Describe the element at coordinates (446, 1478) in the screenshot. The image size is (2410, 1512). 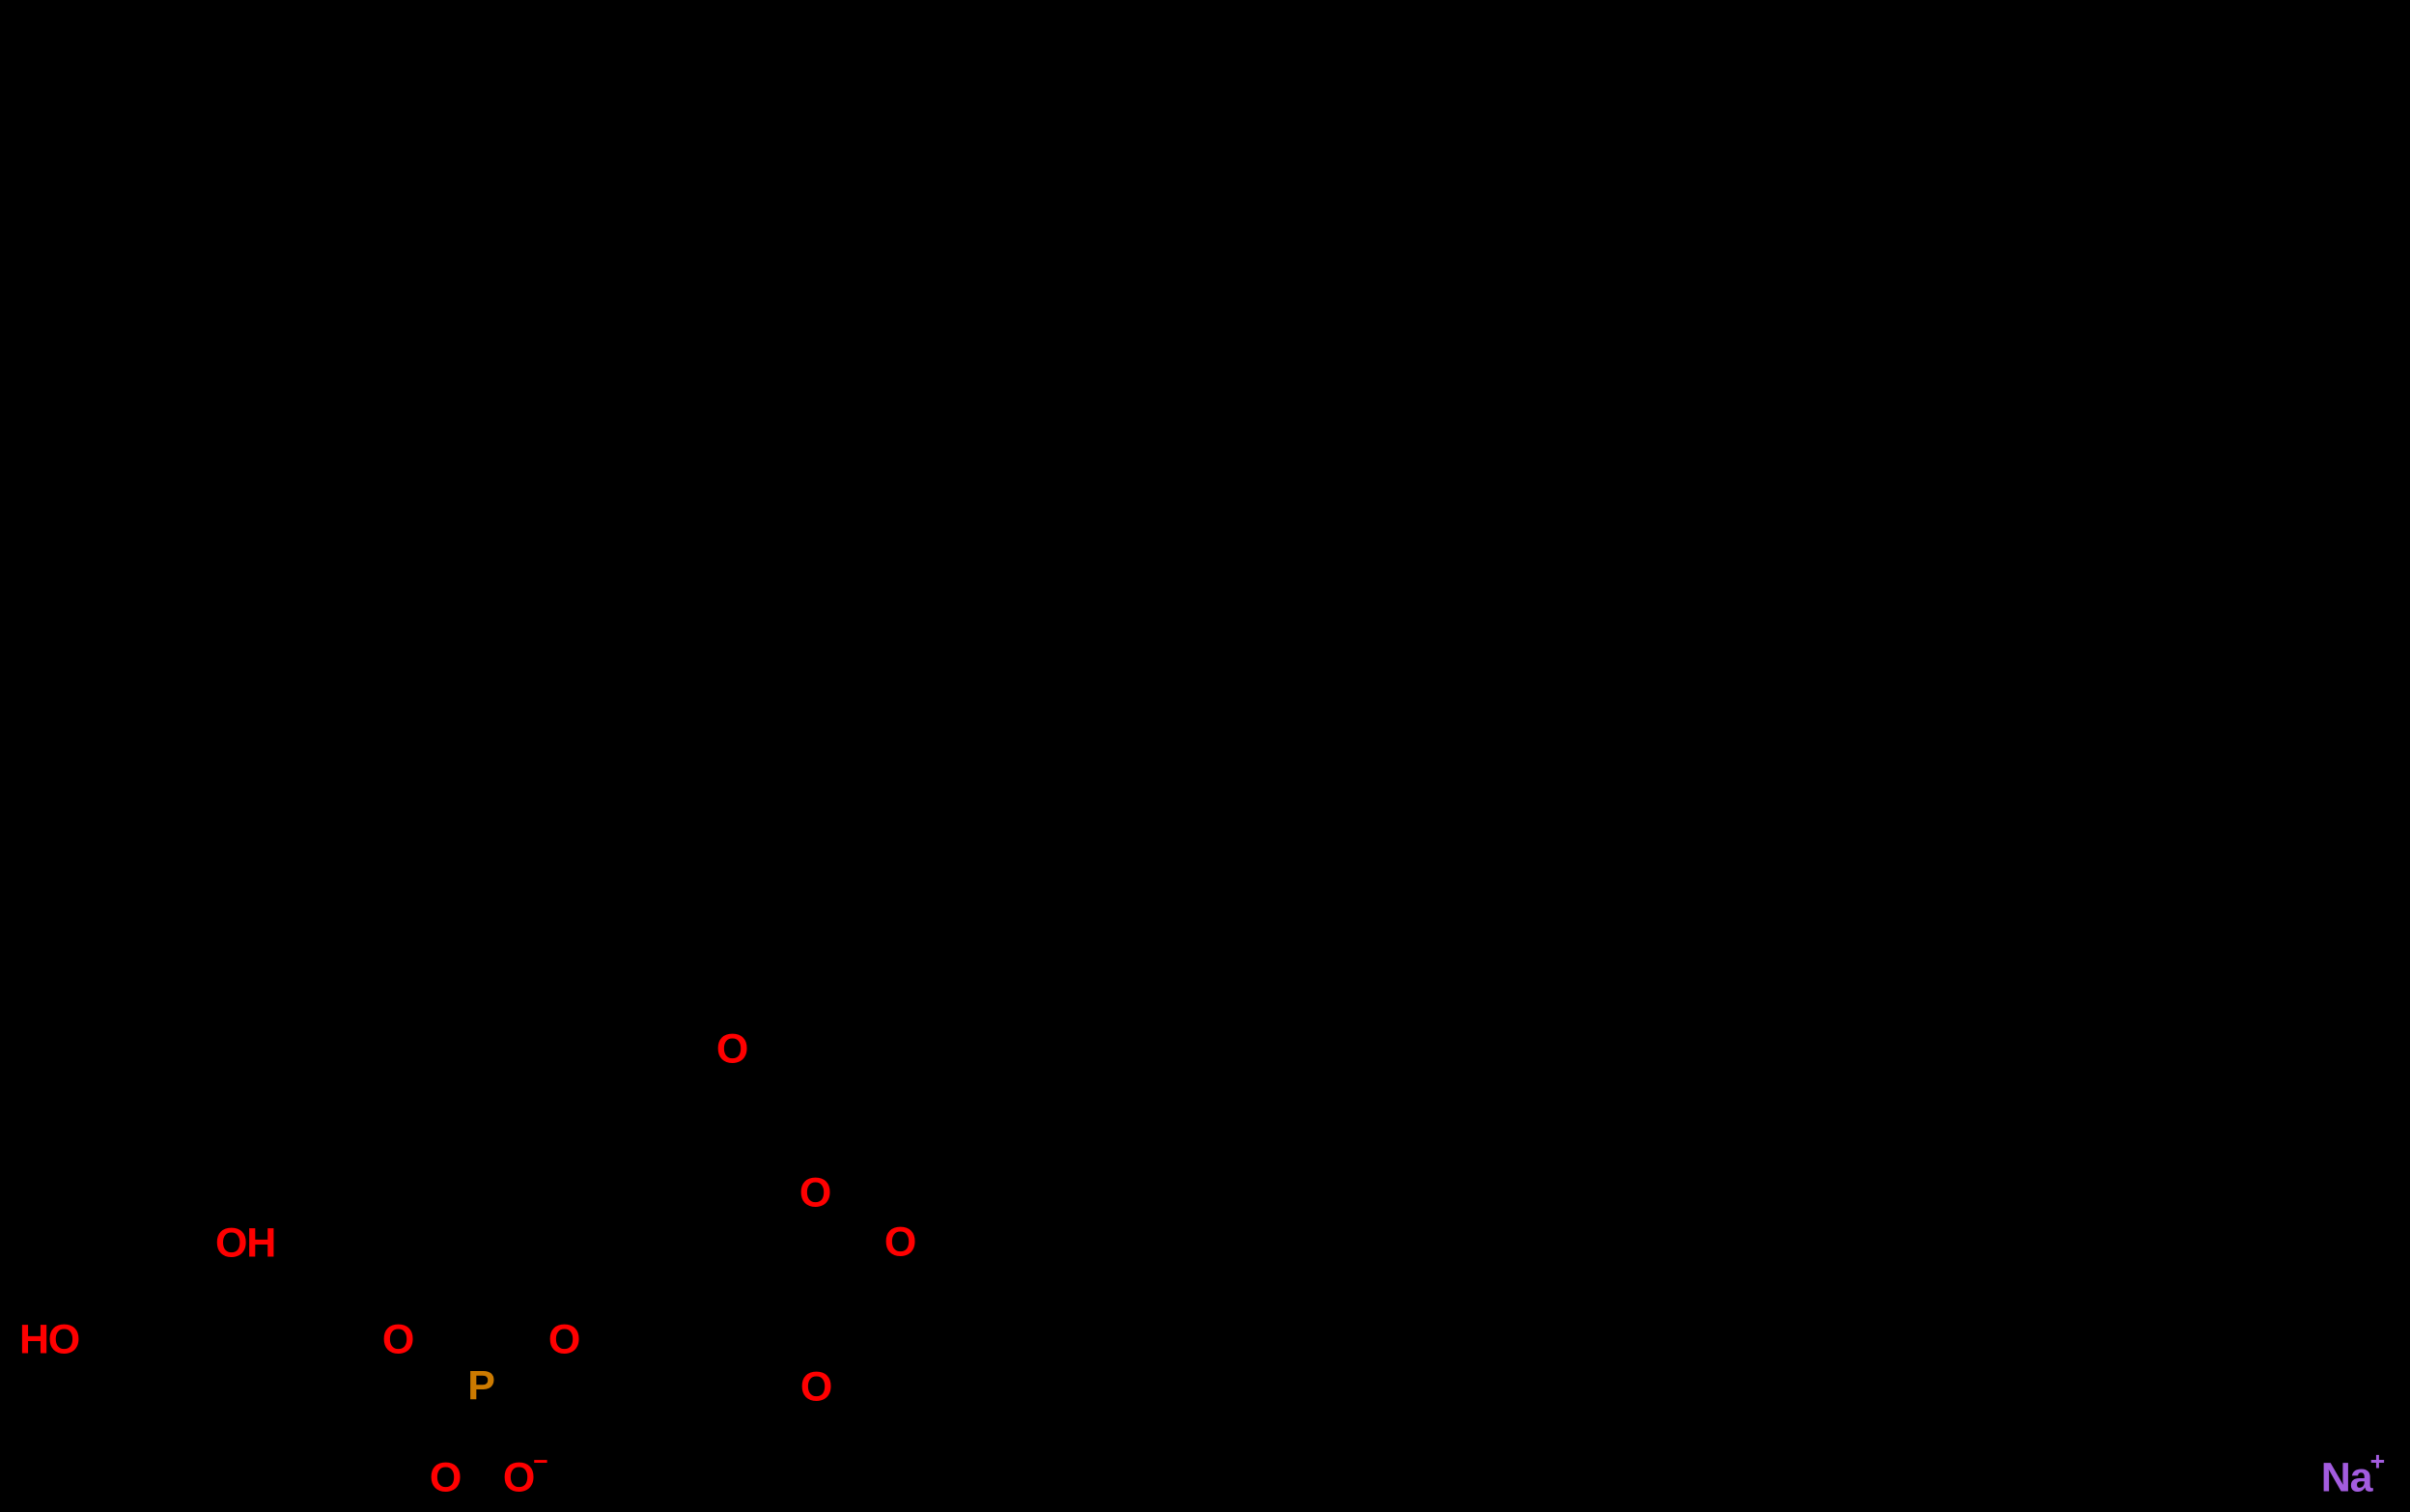
I see `phosphate-oxo-oxygen: O` at that location.